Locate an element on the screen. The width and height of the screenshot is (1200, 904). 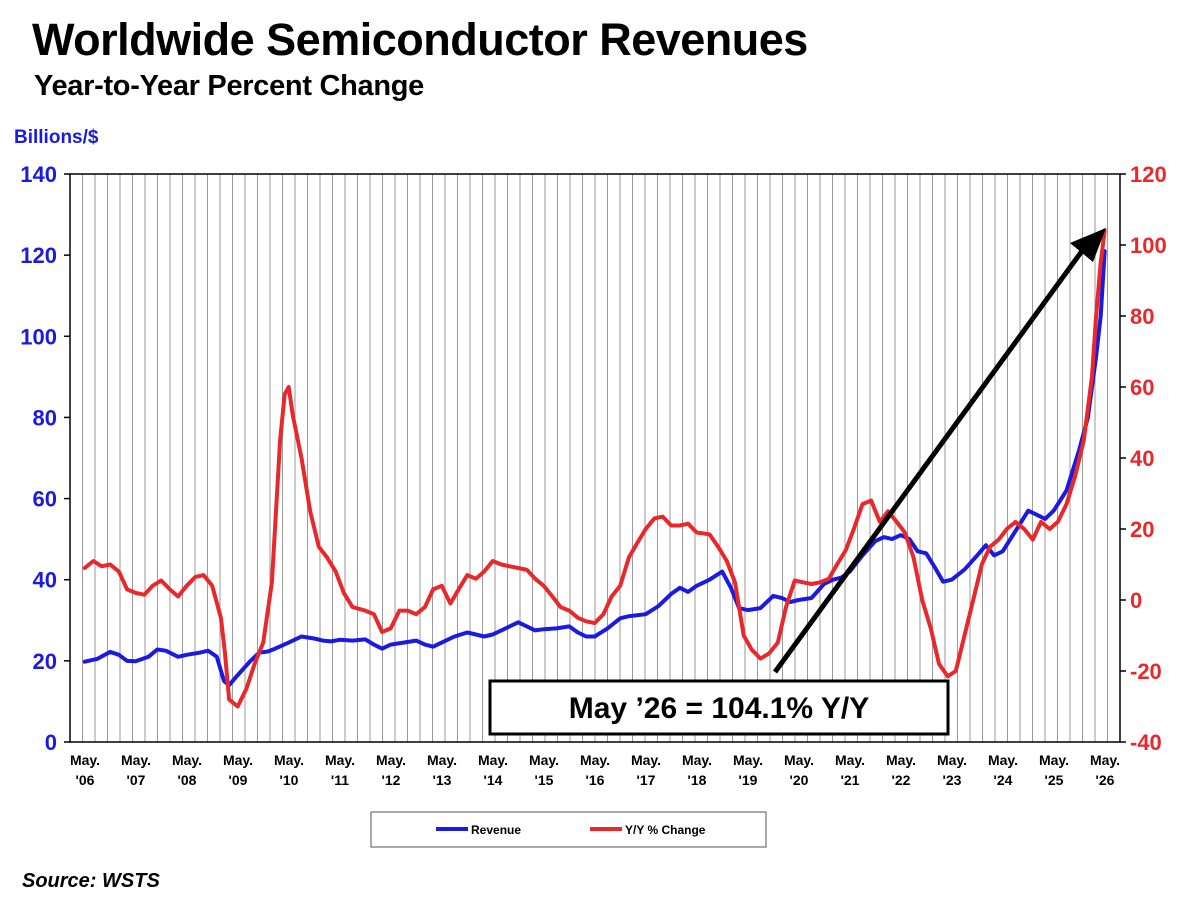
y-right-tick-label: -40 is located at coordinates (1146, 742).